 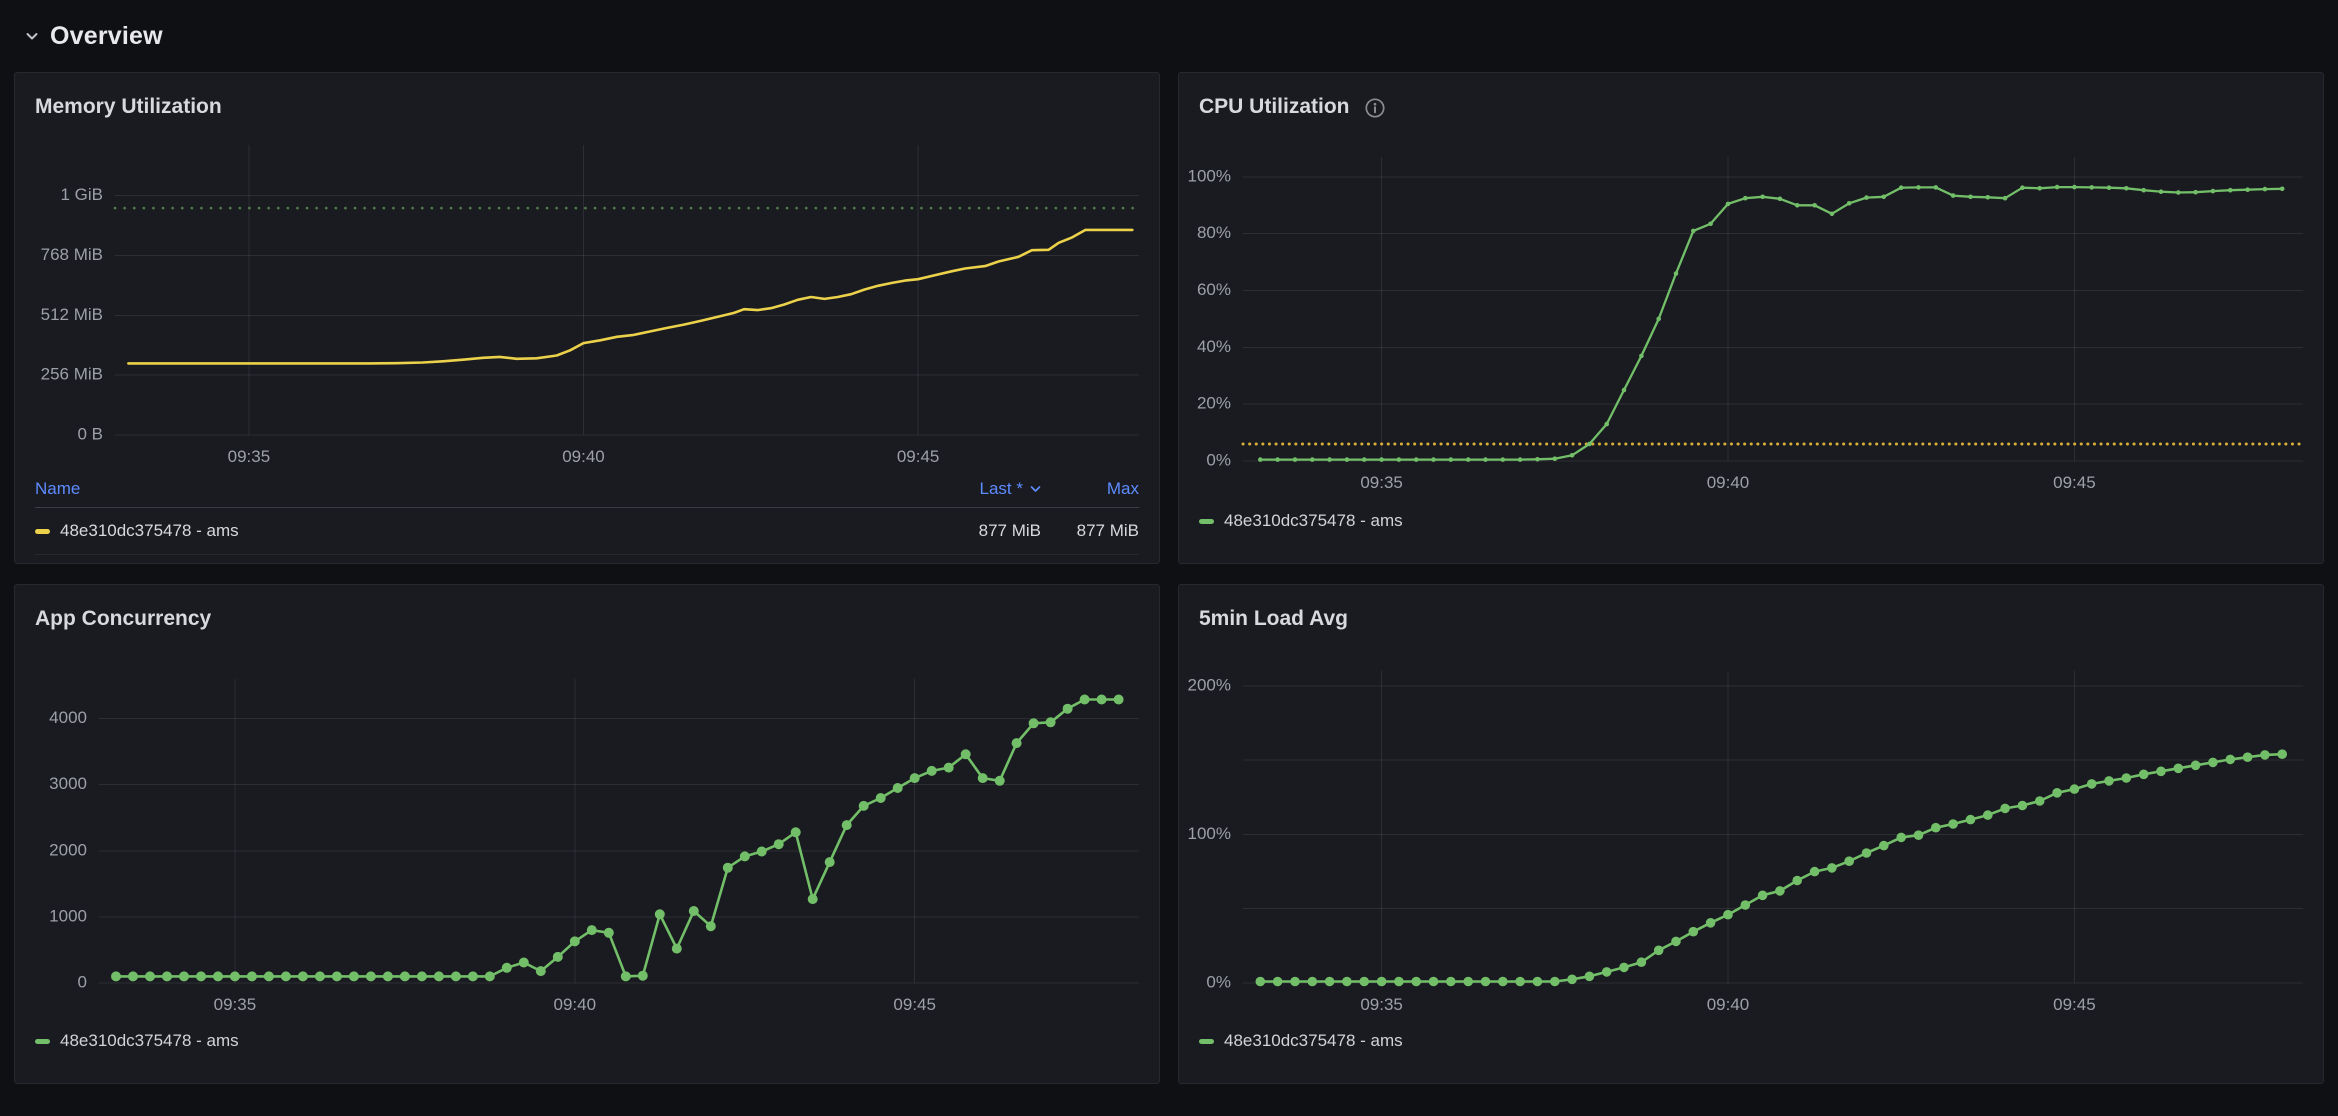 I want to click on app-concurrency-legend: 48e310dc375478 - ams, so click(x=587, y=1053).